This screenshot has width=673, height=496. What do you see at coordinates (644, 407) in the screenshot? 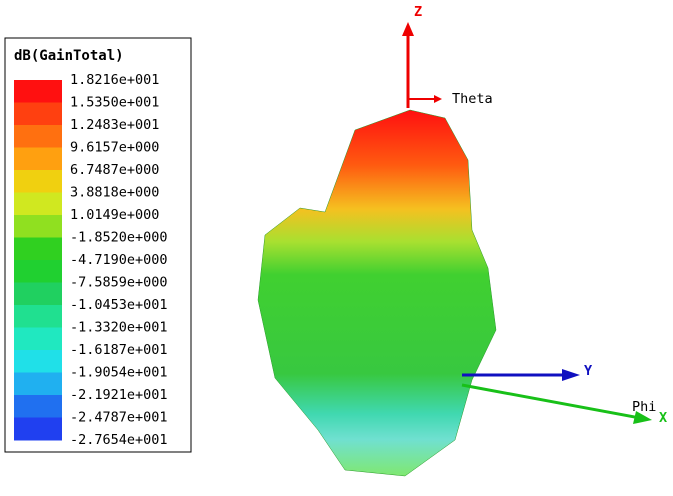
I see `phi-label: Phi` at bounding box center [644, 407].